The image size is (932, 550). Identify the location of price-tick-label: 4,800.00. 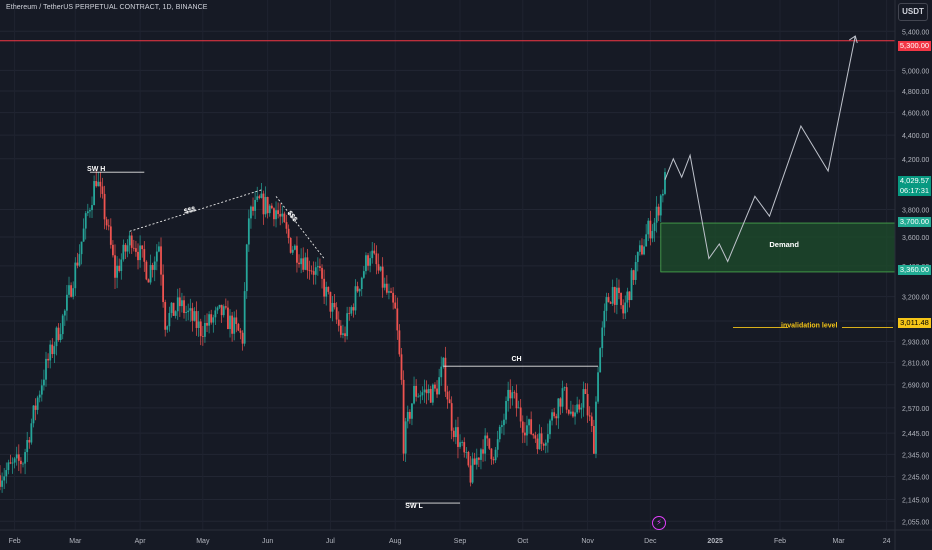
(915, 92).